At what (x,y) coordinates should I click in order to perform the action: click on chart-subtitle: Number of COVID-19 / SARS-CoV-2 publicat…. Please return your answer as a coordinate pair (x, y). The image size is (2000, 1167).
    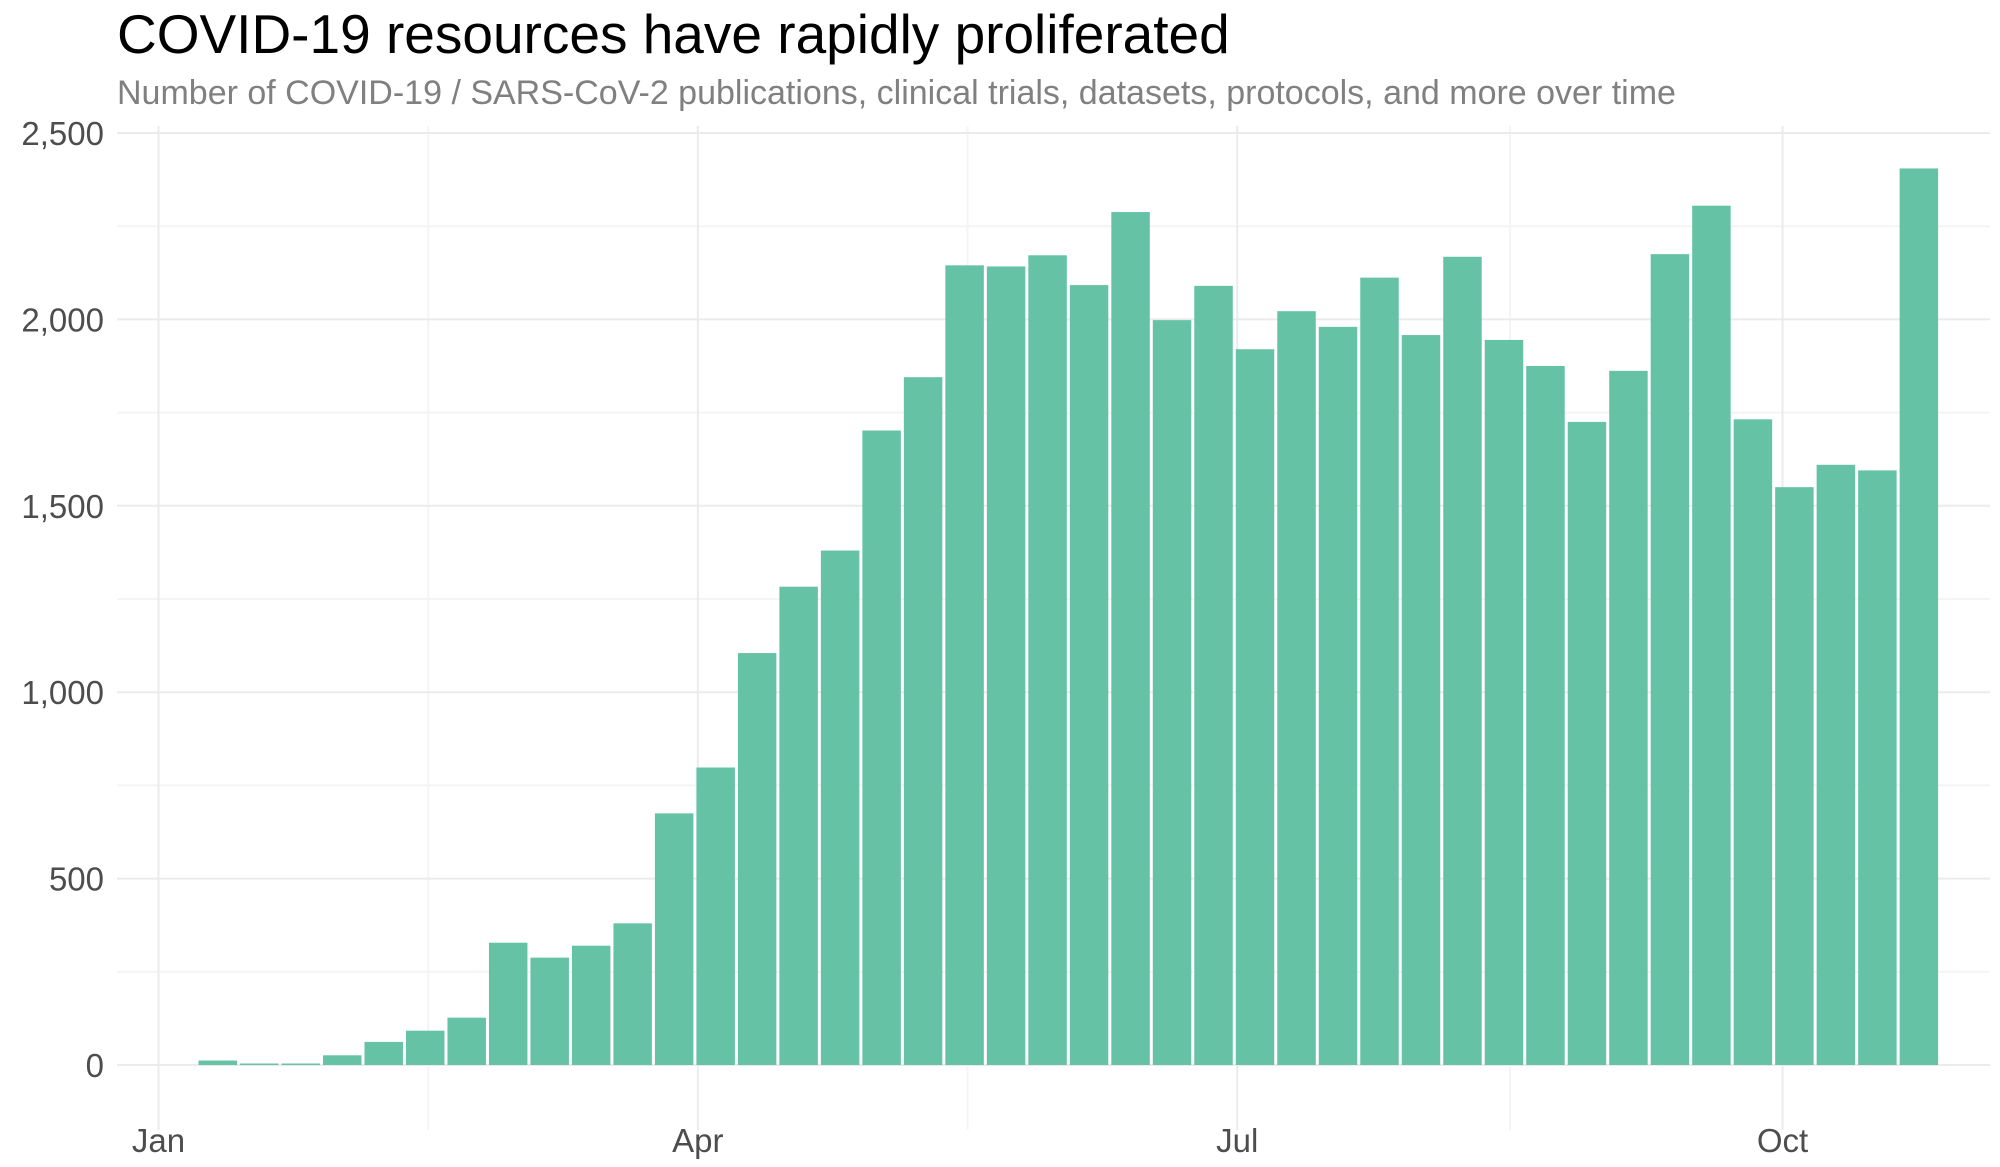
    Looking at the image, I should click on (896, 93).